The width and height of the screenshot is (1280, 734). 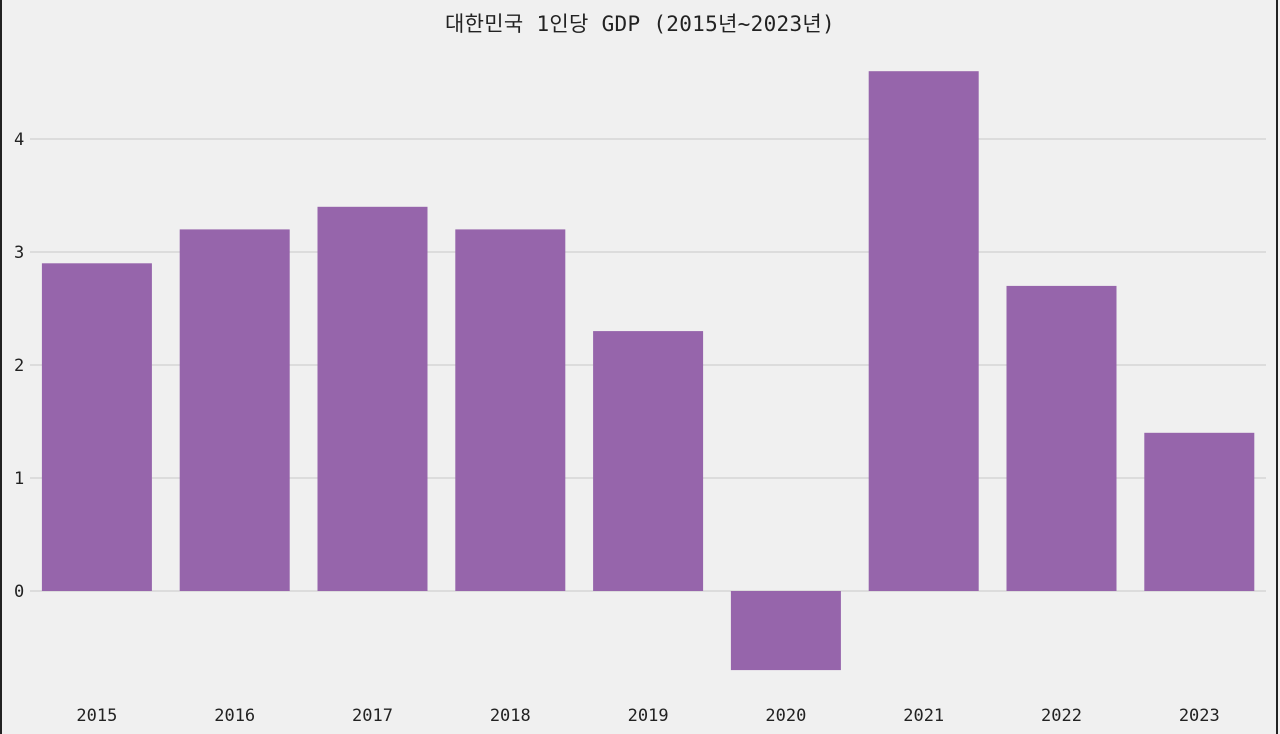 I want to click on x-tick-label: 2022, so click(x=1061, y=716).